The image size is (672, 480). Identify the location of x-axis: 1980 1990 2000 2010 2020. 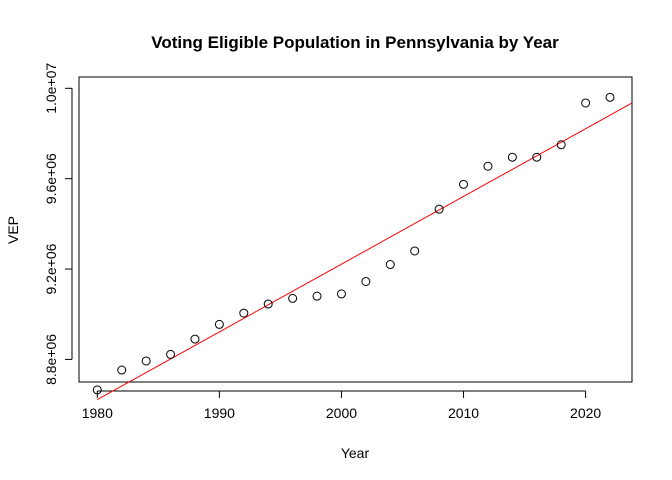
(341, 405).